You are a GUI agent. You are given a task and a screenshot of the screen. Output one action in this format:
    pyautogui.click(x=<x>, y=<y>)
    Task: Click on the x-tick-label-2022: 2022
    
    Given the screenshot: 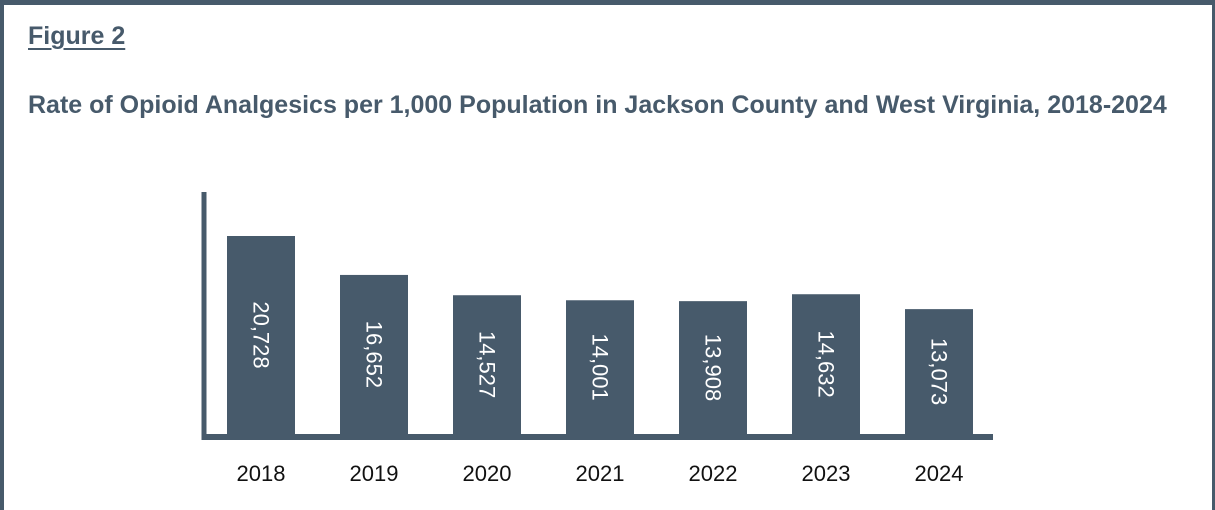 What is the action you would take?
    pyautogui.click(x=713, y=473)
    